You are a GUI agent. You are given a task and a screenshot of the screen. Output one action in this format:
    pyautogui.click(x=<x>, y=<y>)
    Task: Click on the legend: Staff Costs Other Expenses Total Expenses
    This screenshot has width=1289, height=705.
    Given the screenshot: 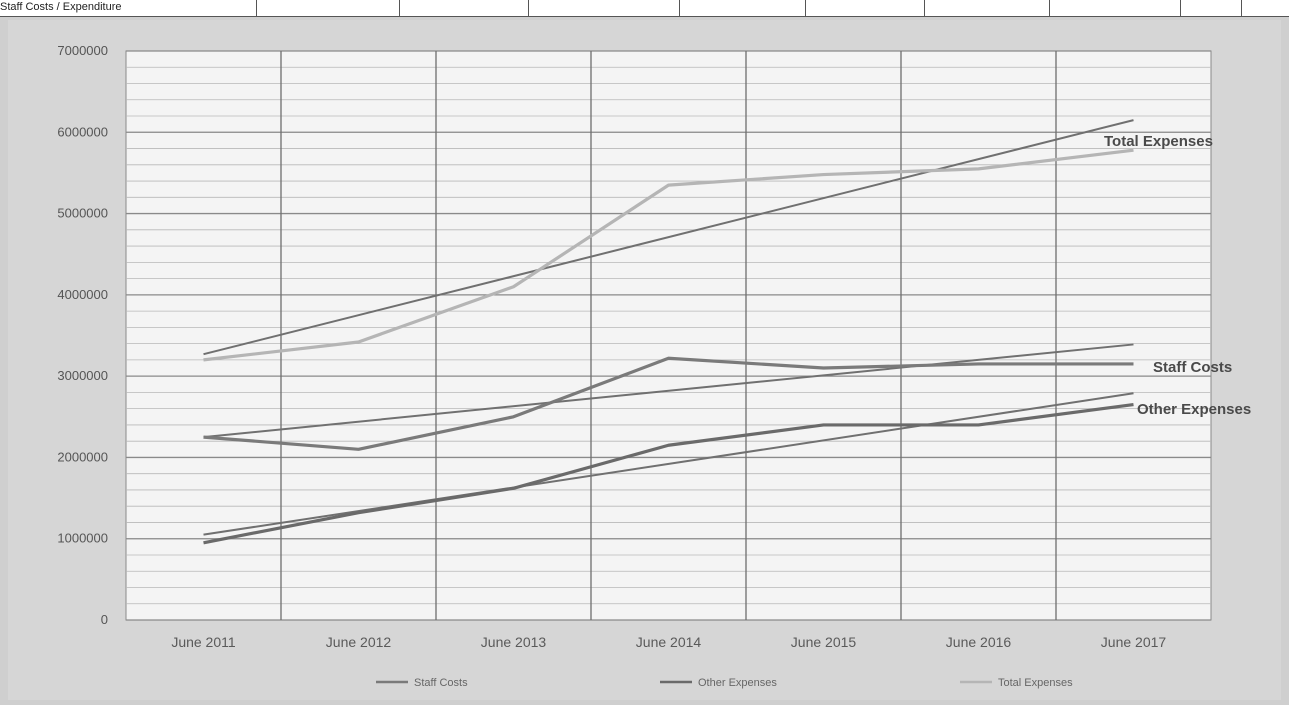 What is the action you would take?
    pyautogui.click(x=724, y=683)
    